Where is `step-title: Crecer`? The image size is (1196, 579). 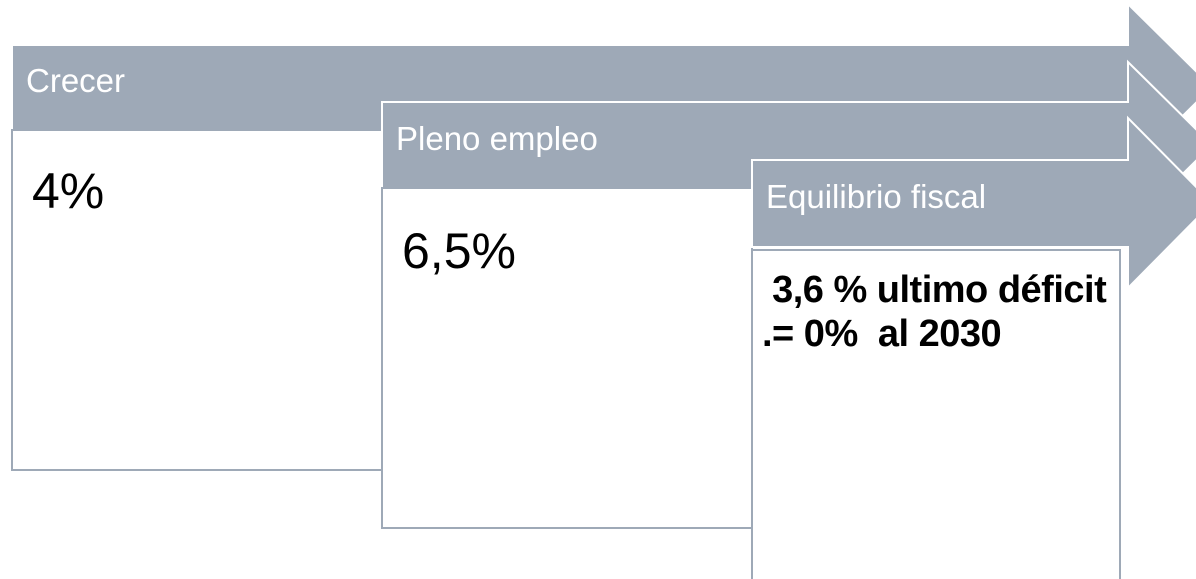
step-title: Crecer is located at coordinates (75, 80).